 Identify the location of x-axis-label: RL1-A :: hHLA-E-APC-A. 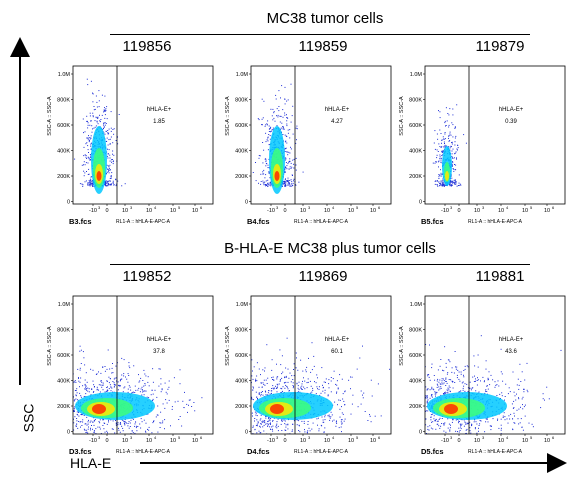
(495, 452).